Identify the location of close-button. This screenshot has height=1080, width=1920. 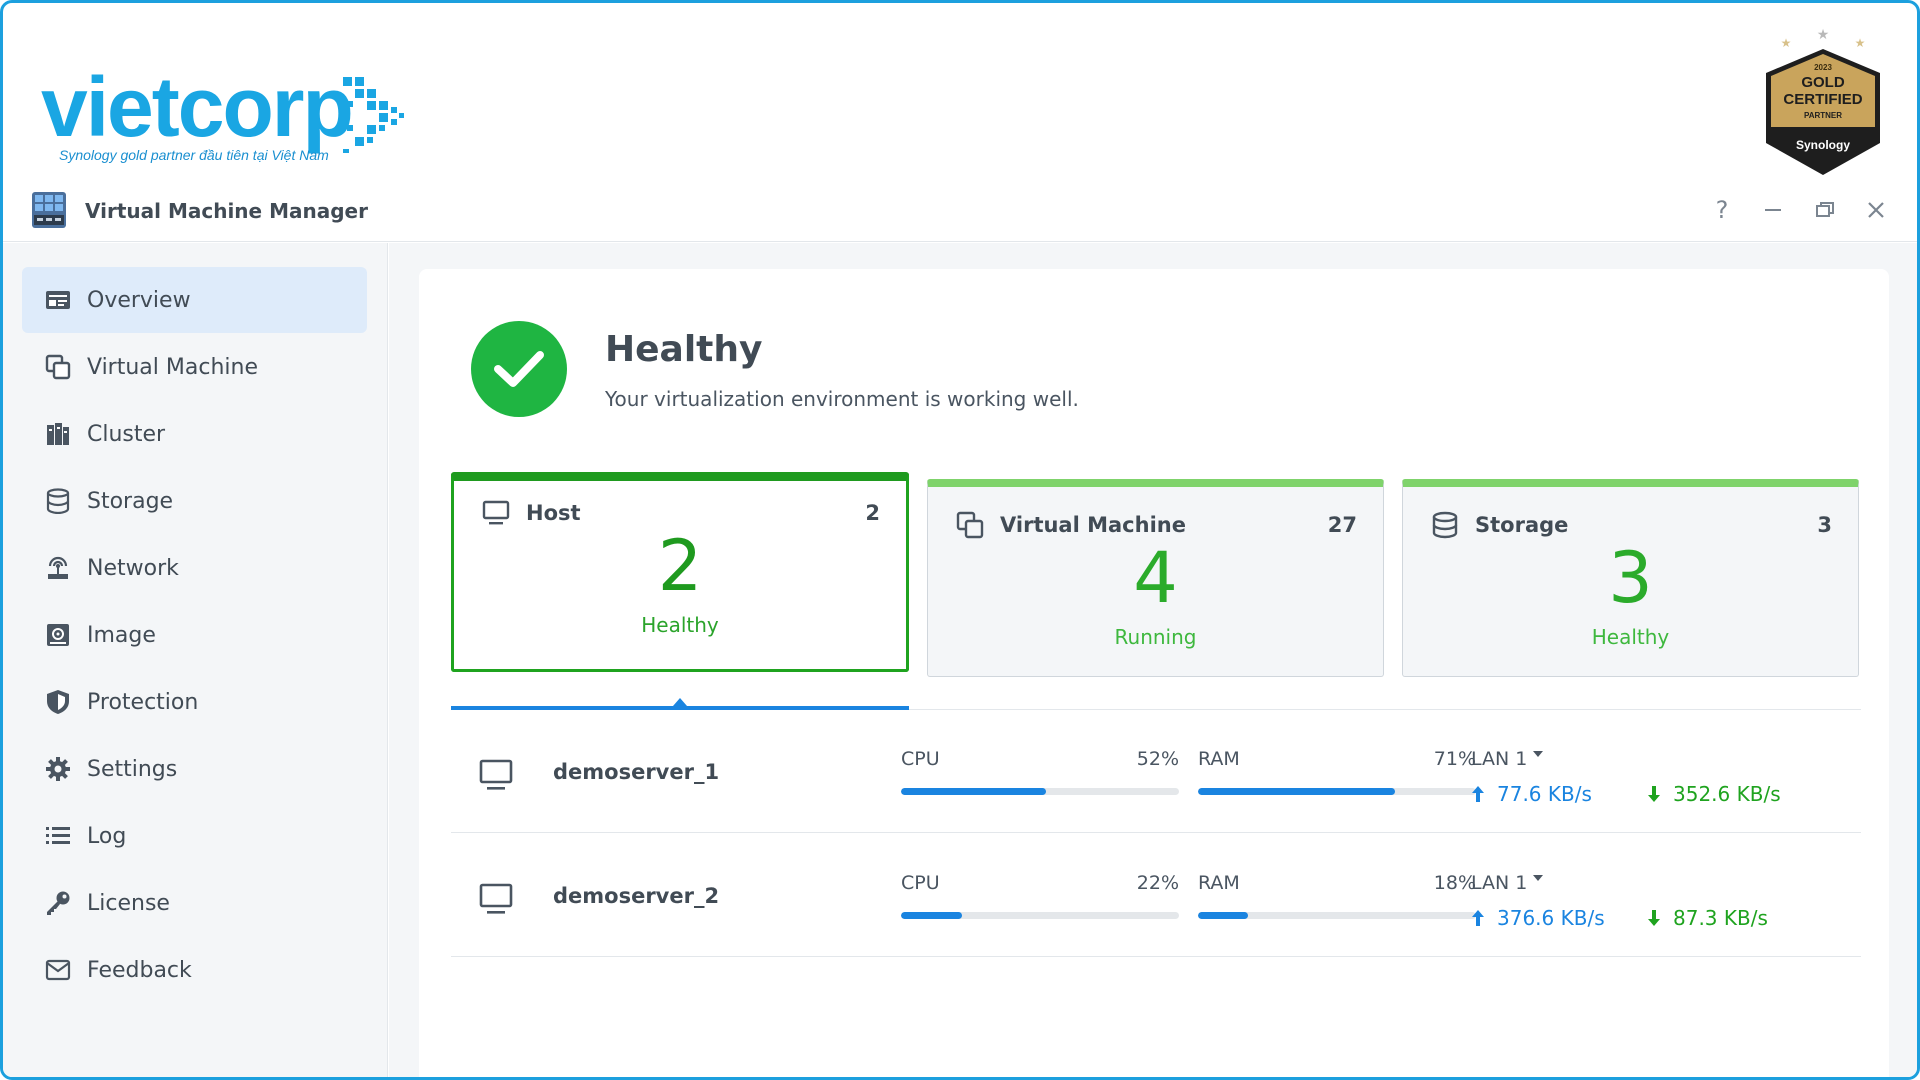
(1876, 210).